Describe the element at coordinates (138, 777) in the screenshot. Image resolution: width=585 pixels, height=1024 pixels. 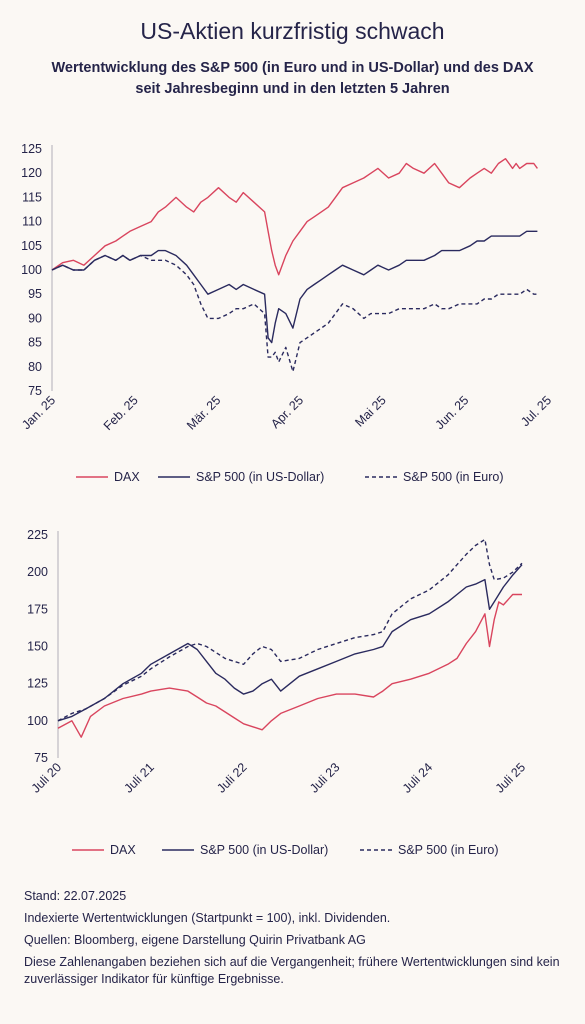
I see `x-tick-label: Juli 21` at that location.